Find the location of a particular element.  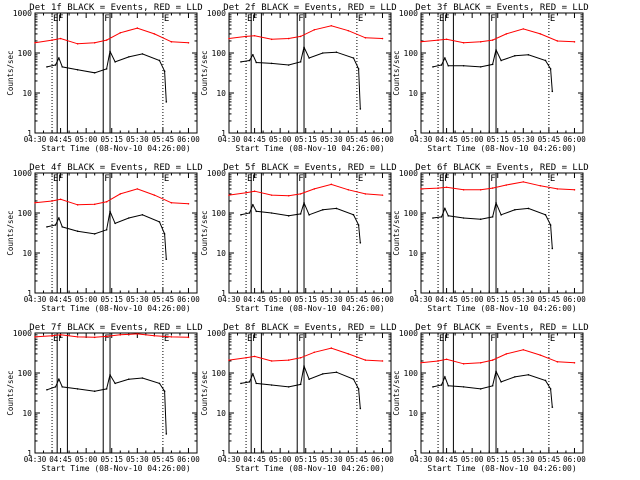

y-axis-label: Counts/sec is located at coordinates (10, 392).